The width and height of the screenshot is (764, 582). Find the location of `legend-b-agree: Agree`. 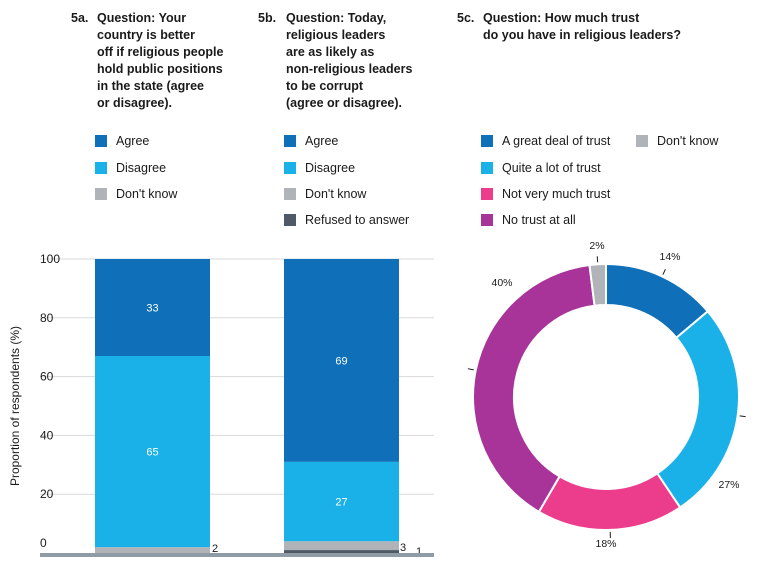

legend-b-agree: Agree is located at coordinates (311, 141).